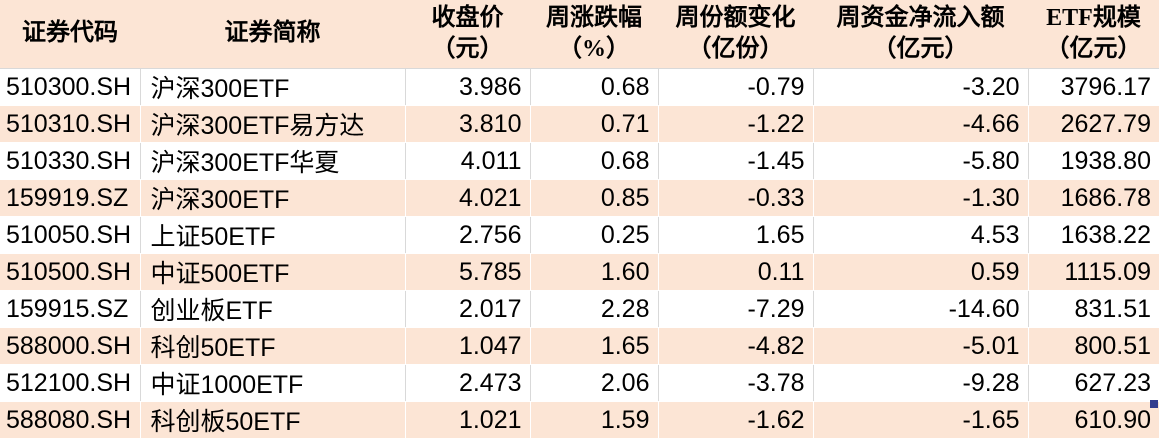 The image size is (1159, 439). What do you see at coordinates (921, 87) in the screenshot?
I see `cell-net-inflow: -3.20` at bounding box center [921, 87].